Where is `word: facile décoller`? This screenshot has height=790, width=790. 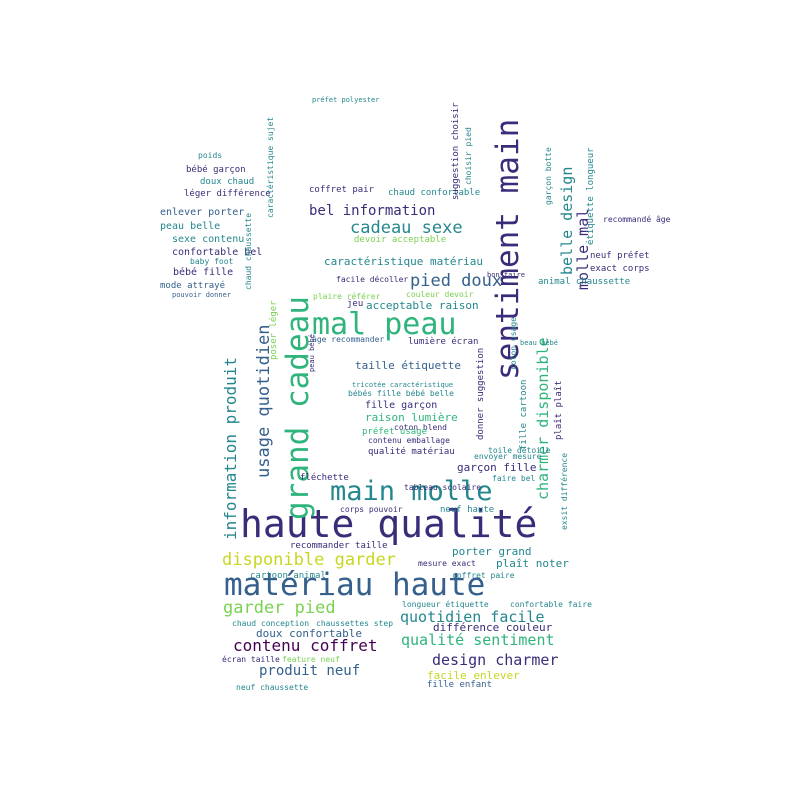 word: facile décoller is located at coordinates (372, 279).